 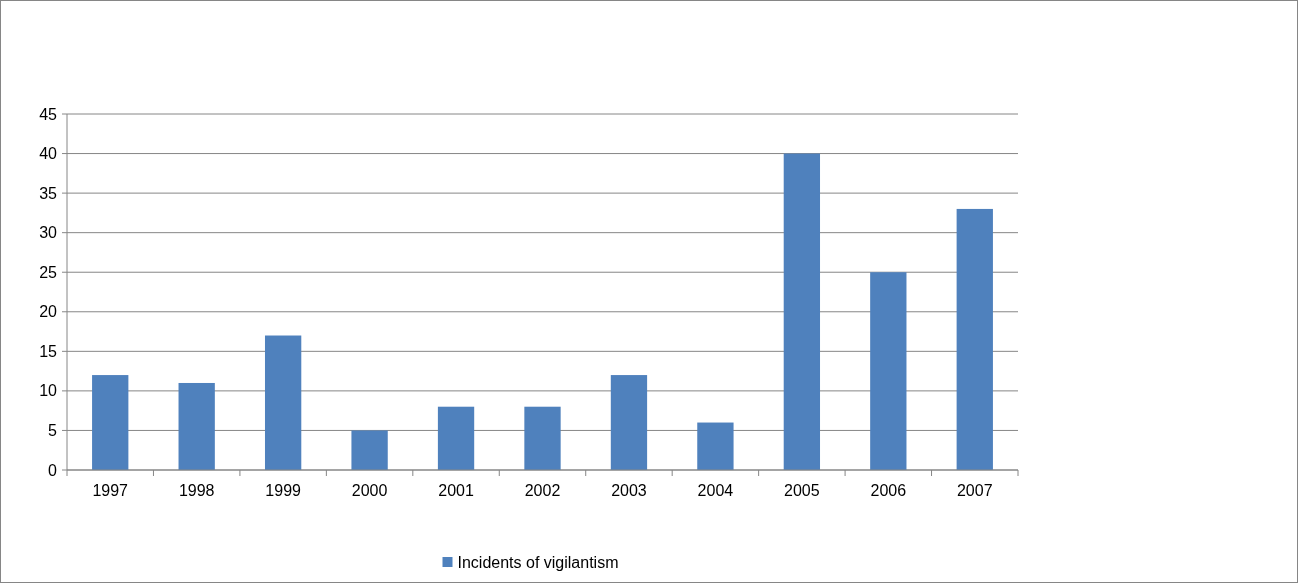 What do you see at coordinates (629, 490) in the screenshot?
I see `x-tick-label: 2003` at bounding box center [629, 490].